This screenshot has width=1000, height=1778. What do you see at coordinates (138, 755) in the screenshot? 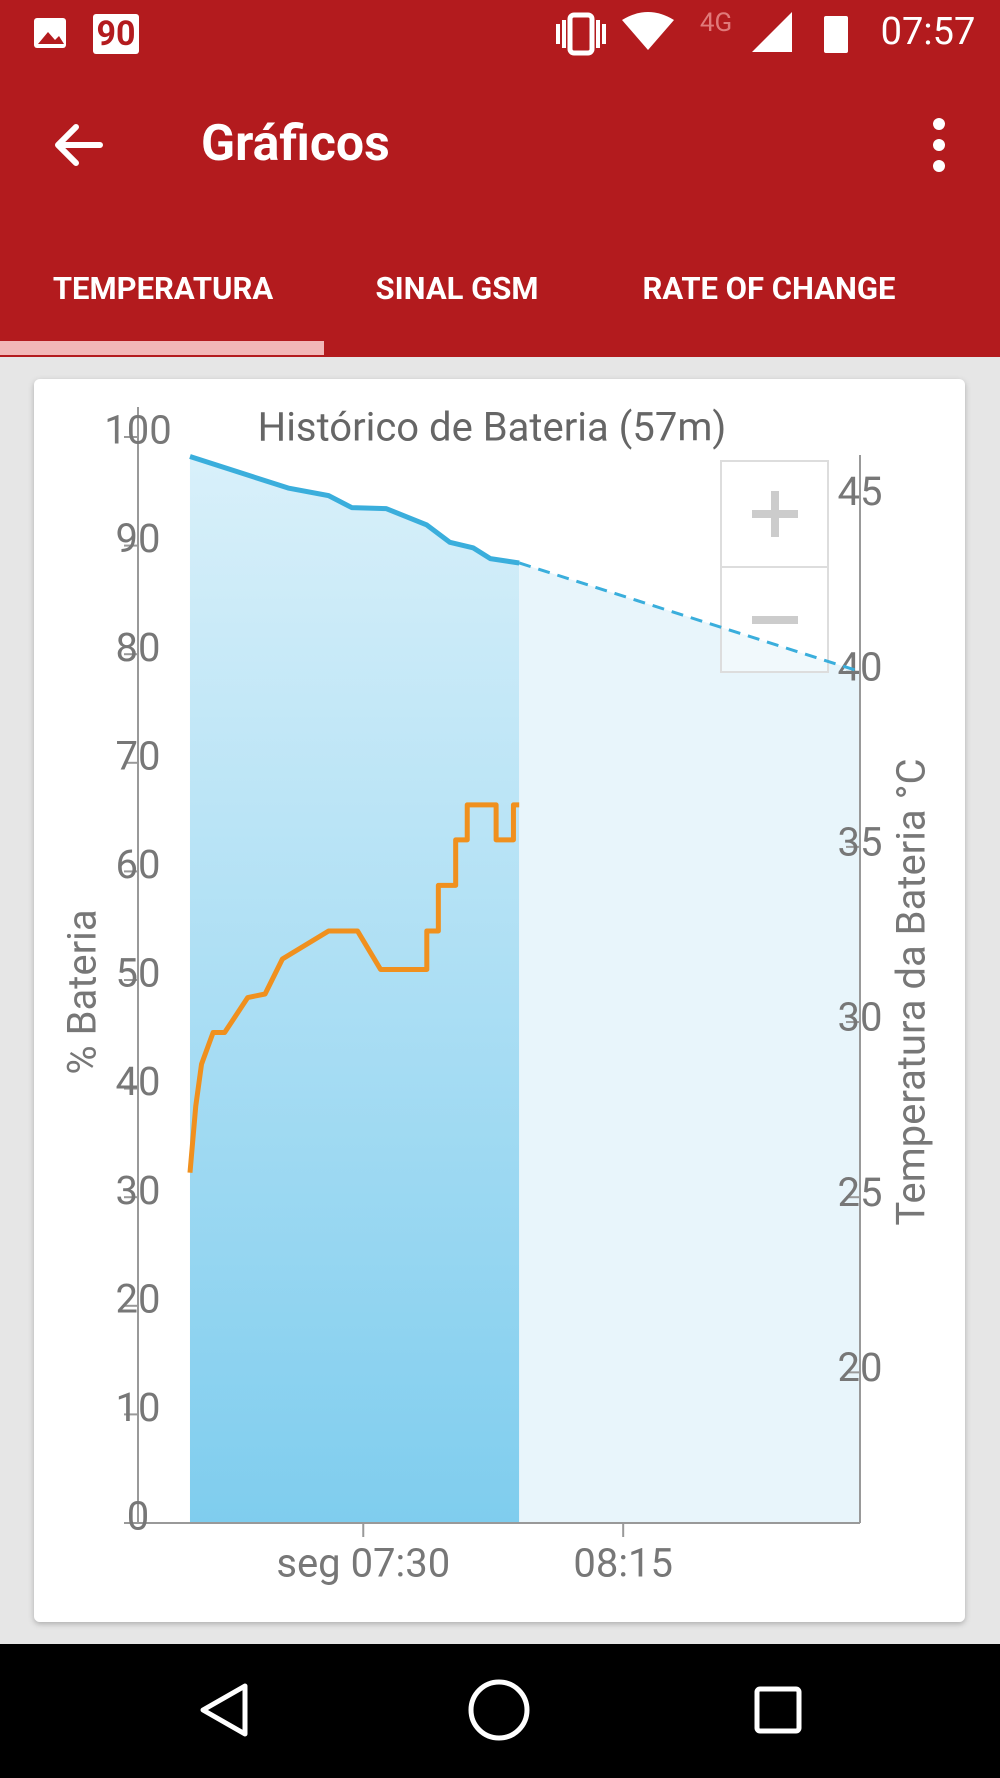
I see `y-tick-label: 70` at bounding box center [138, 755].